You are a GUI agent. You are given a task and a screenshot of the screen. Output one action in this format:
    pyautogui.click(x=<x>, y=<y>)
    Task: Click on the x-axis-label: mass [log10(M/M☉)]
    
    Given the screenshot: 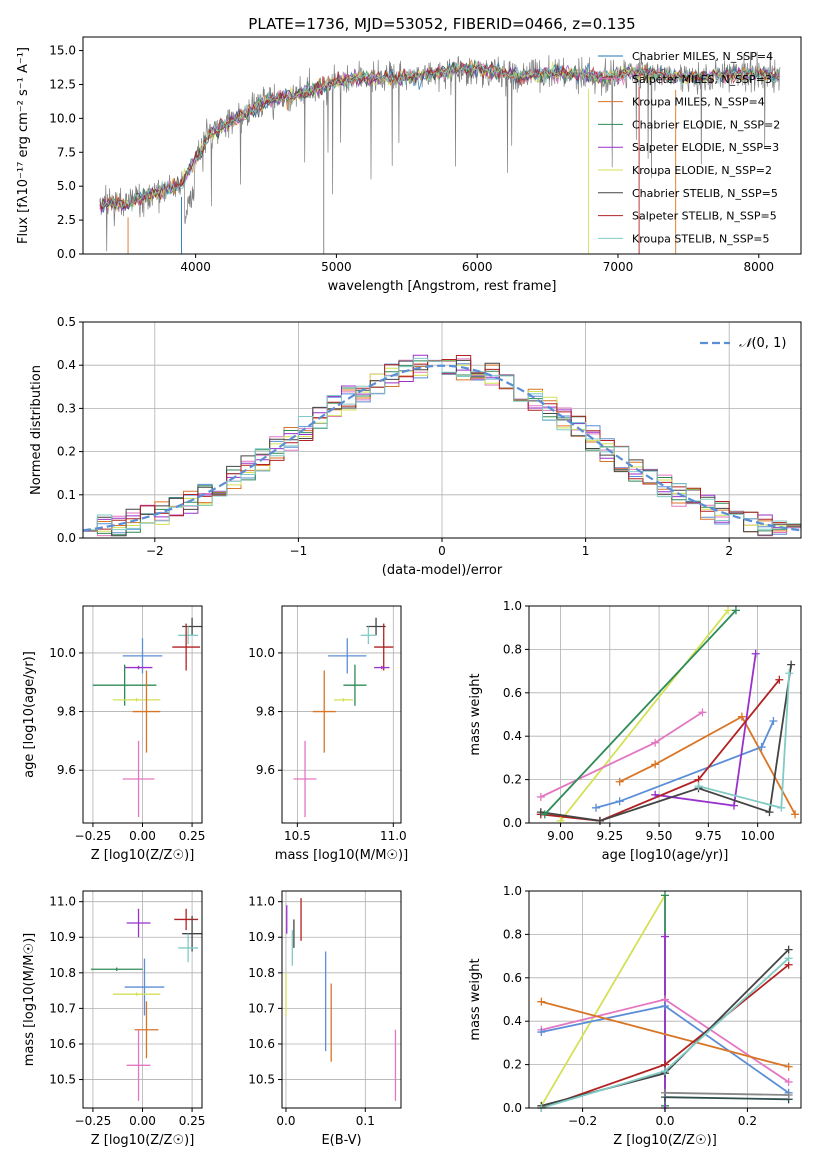 What is the action you would take?
    pyautogui.click(x=341, y=855)
    